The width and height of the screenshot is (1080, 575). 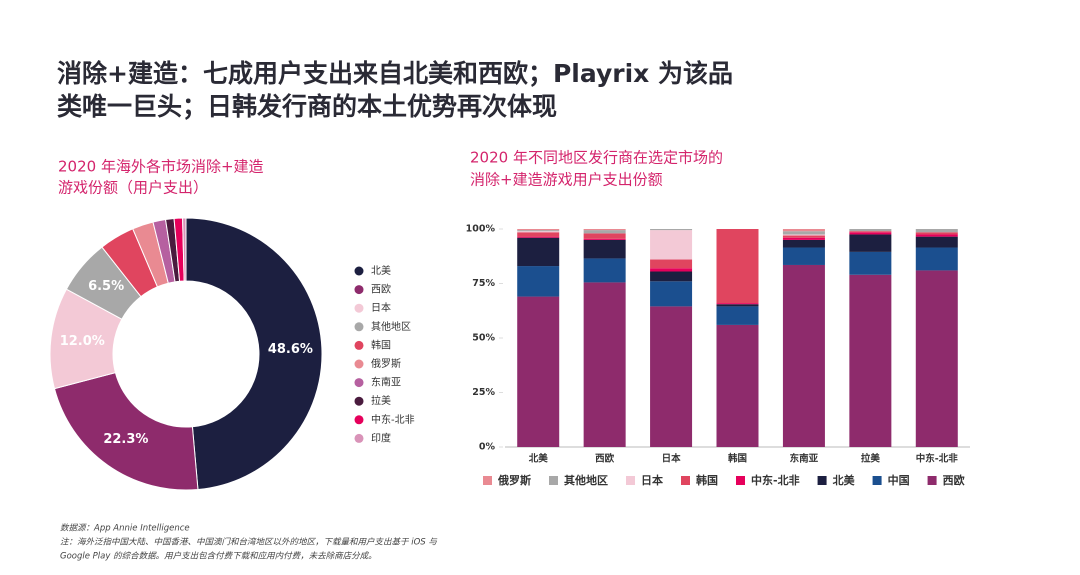 What do you see at coordinates (290, 349) in the screenshot?
I see `data-label: 48.6%` at bounding box center [290, 349].